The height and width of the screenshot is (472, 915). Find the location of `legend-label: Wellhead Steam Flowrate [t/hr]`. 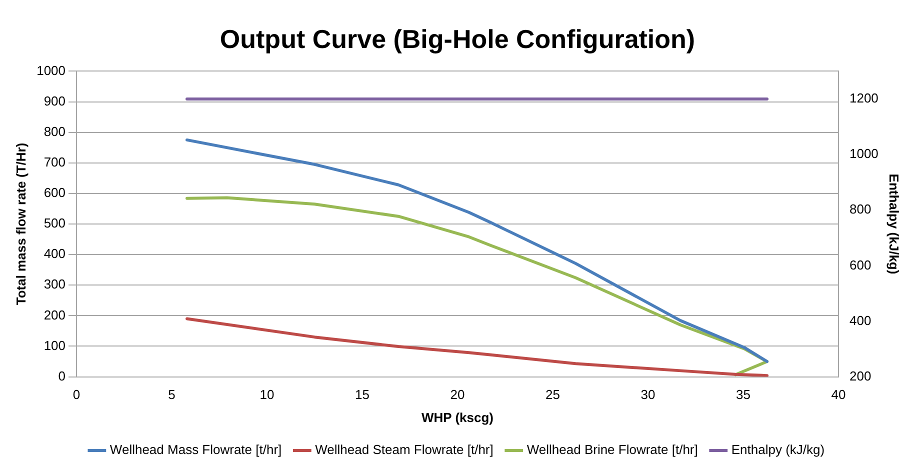

legend-label: Wellhead Steam Flowrate [t/hr] is located at coordinates (404, 450).